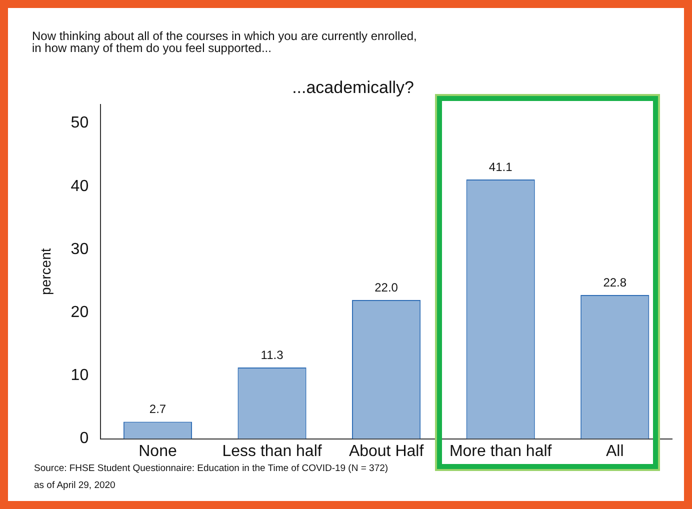 The image size is (692, 509). I want to click on y-tick-label: 10, so click(79, 375).